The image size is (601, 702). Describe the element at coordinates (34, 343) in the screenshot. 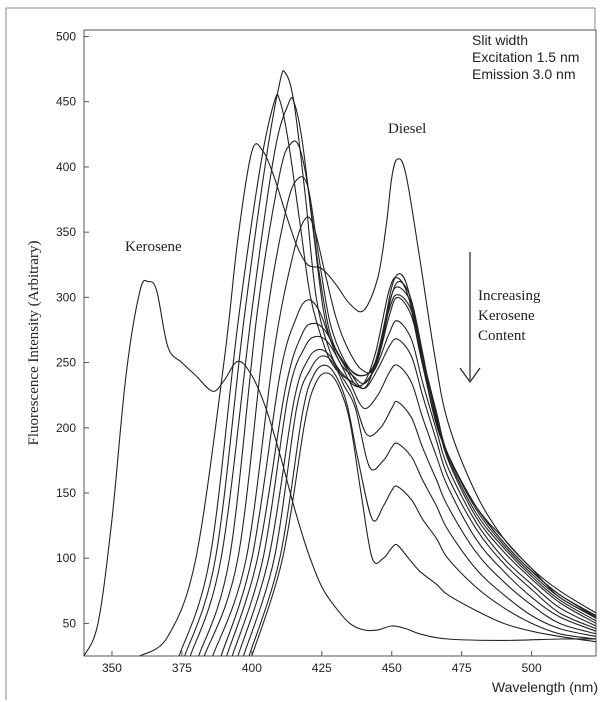

I see `y-axis-label: Fluorescence Intensity (Arbitrary)` at that location.